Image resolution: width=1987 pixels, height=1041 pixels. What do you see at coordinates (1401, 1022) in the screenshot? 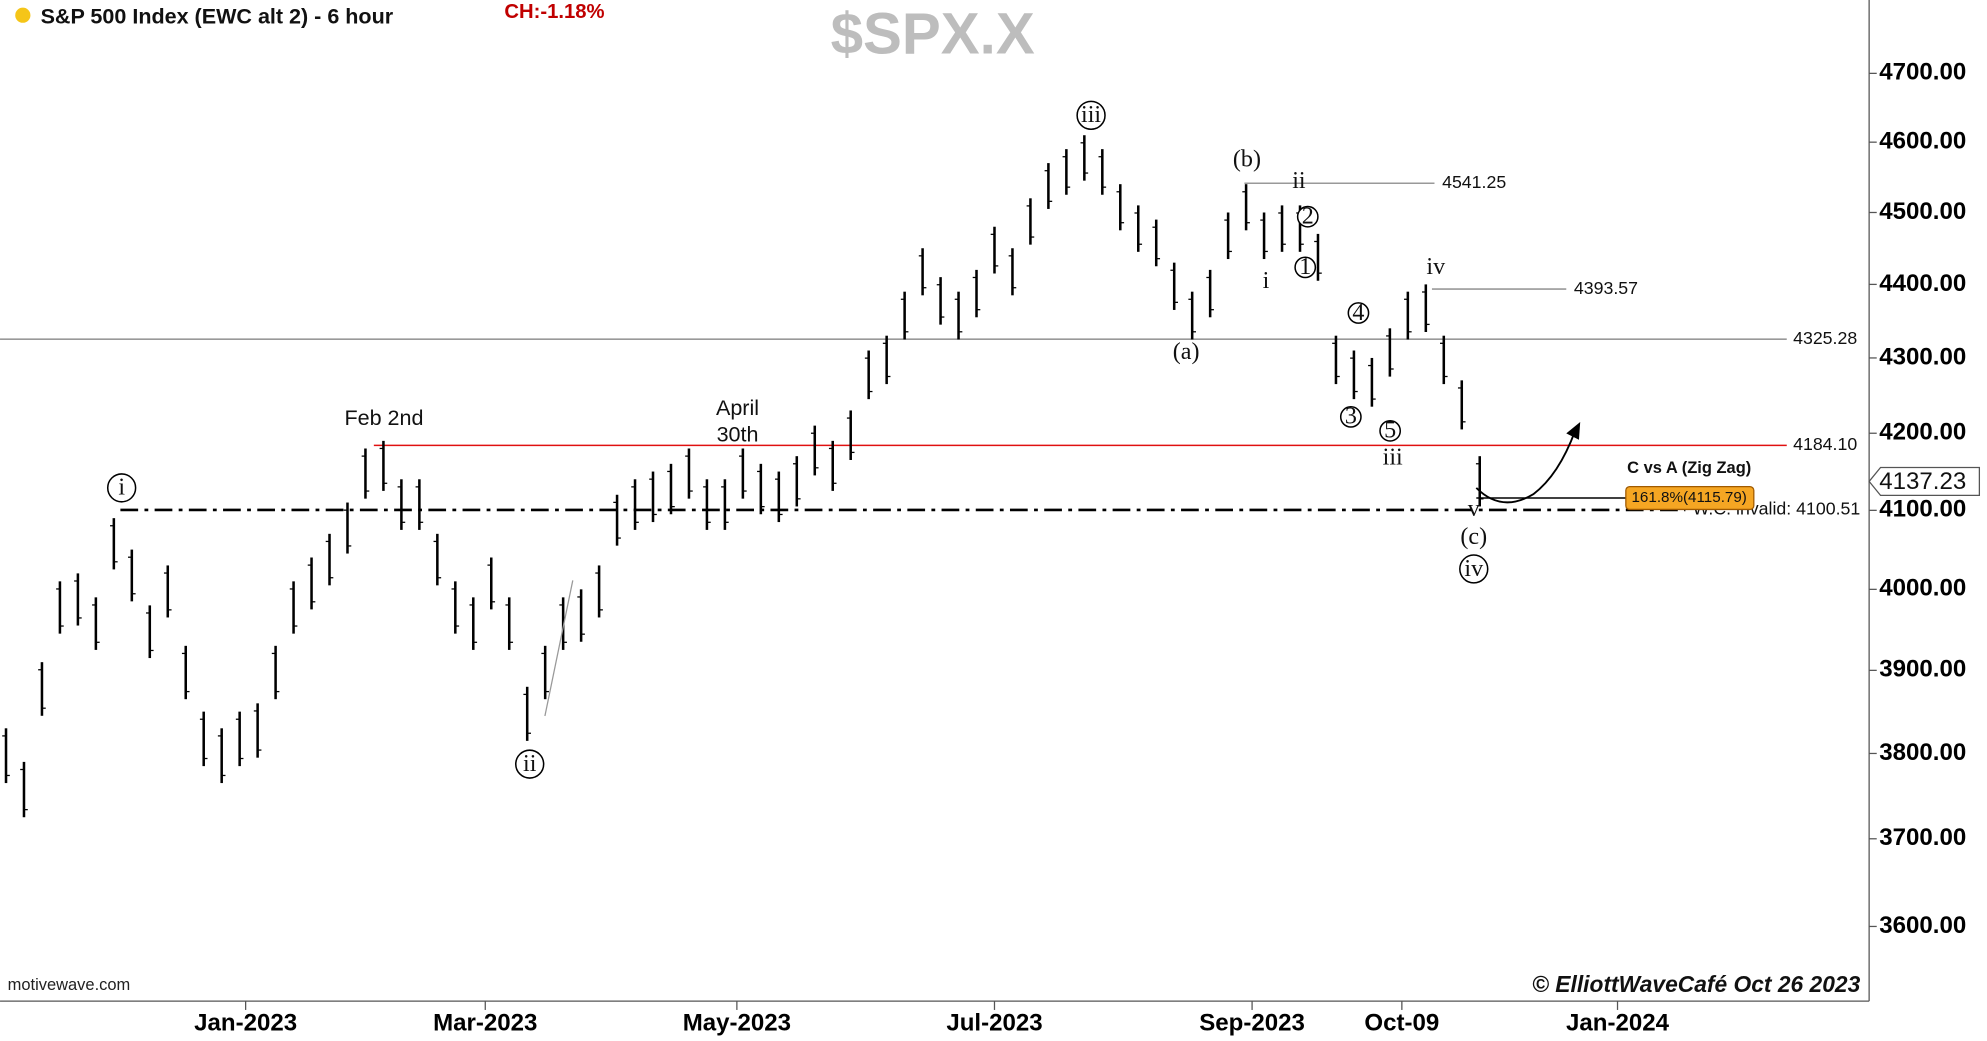
I see `x-tick-label: Oct-09` at bounding box center [1401, 1022].